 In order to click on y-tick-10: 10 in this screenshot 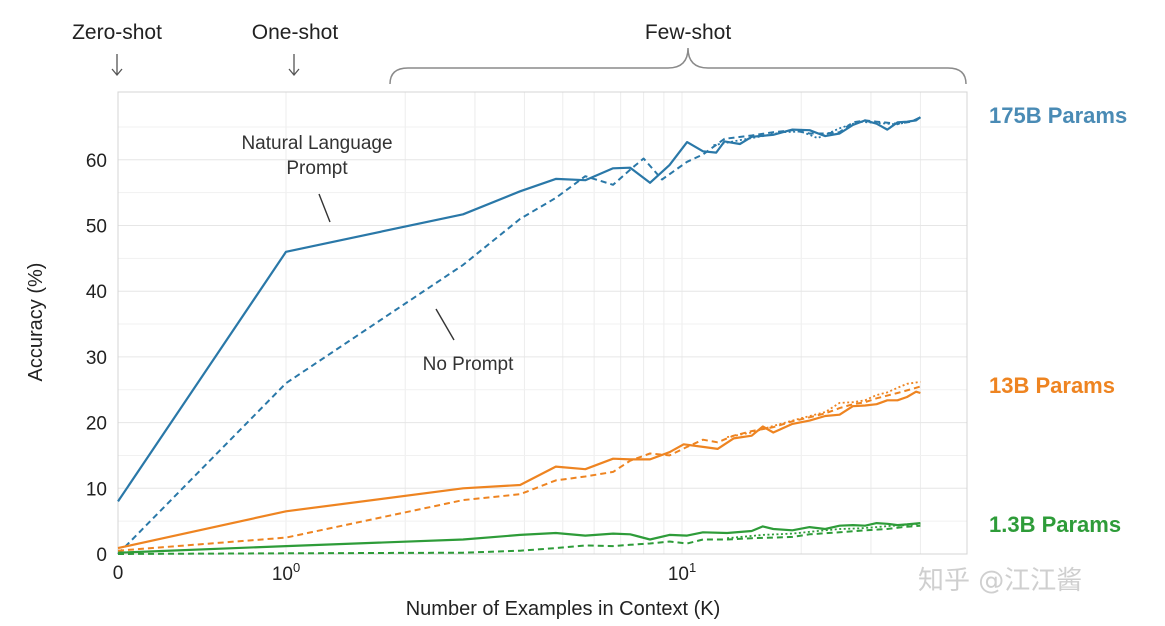, I will do `click(96, 489)`.